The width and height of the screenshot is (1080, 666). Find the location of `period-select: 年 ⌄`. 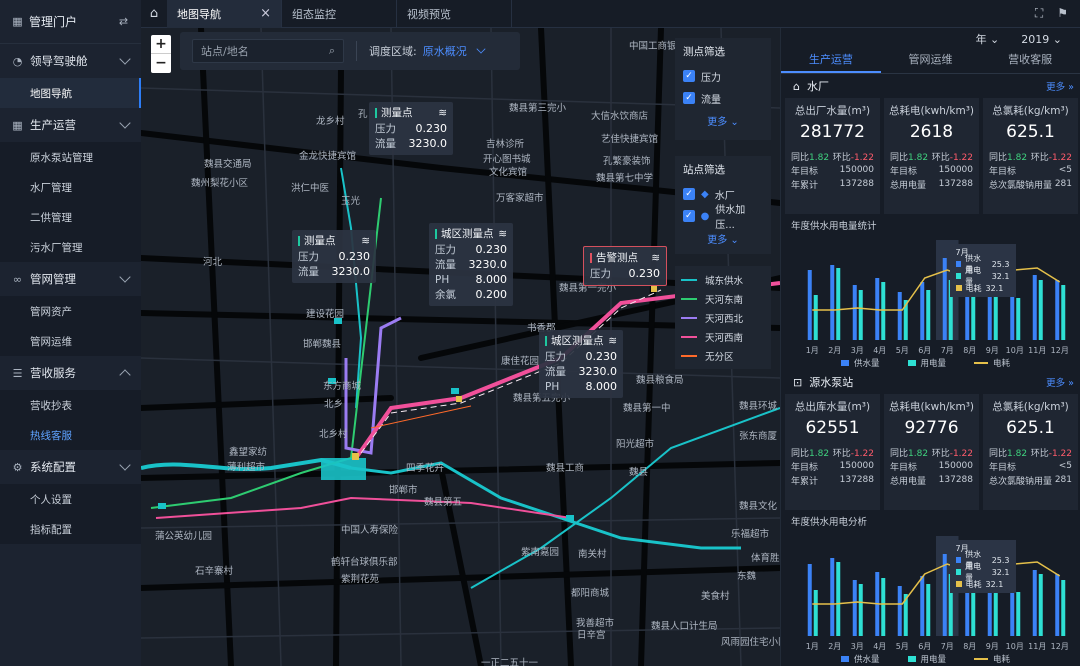

period-select: 年 ⌄ is located at coordinates (987, 39).